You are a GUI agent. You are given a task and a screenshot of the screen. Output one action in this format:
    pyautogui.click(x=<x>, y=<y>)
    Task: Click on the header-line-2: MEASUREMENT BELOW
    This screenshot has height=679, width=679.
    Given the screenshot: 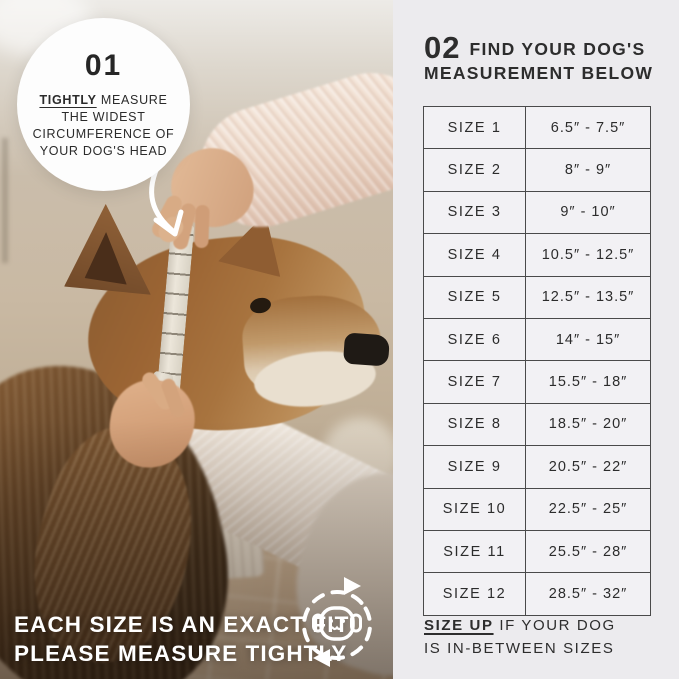 What is the action you would take?
    pyautogui.click(x=539, y=73)
    